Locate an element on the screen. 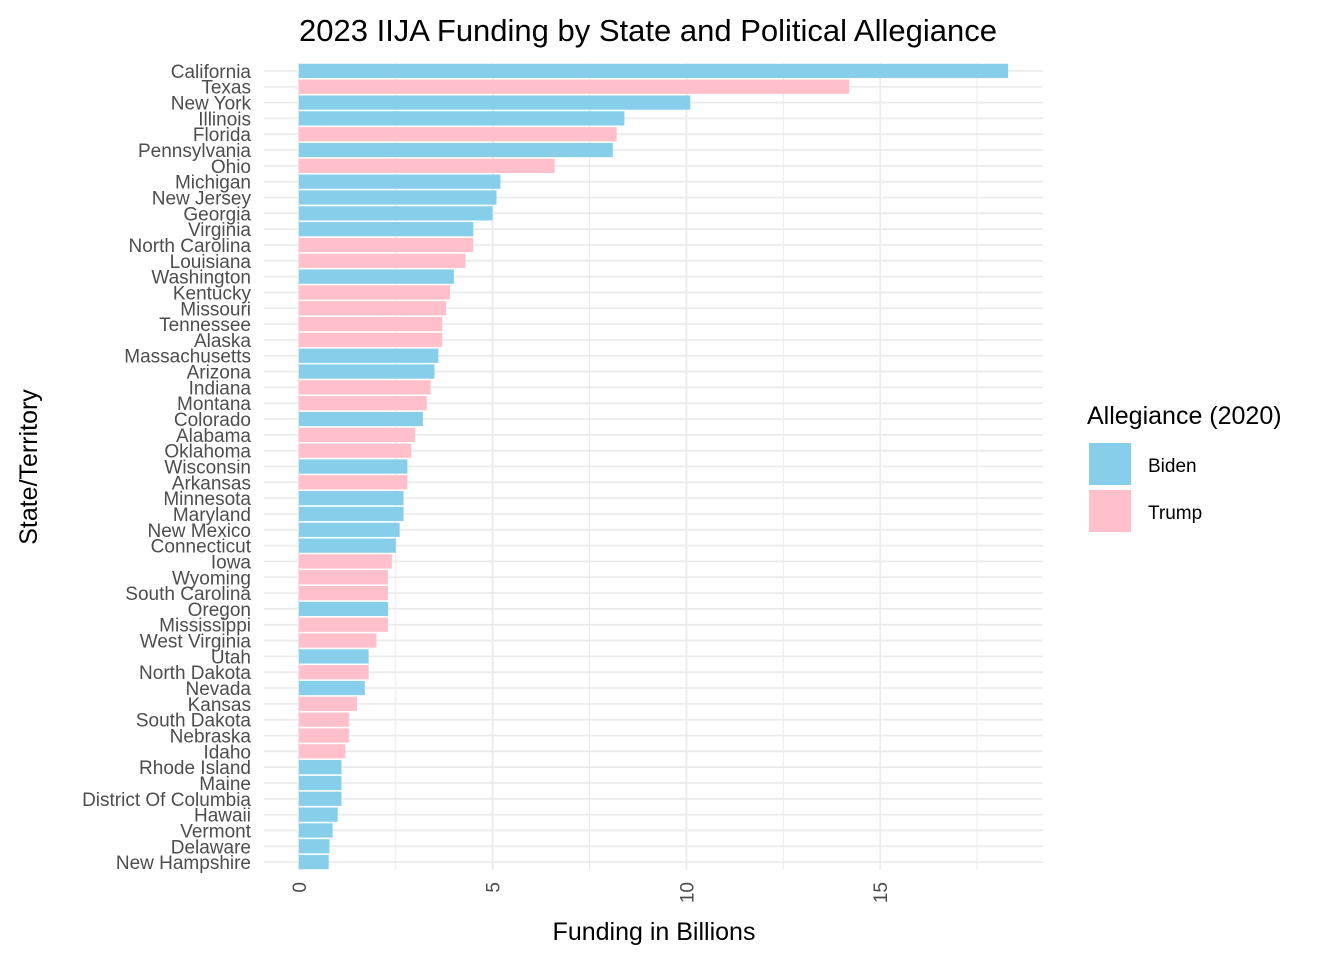  y-tick-label: Texas is located at coordinates (226, 88).